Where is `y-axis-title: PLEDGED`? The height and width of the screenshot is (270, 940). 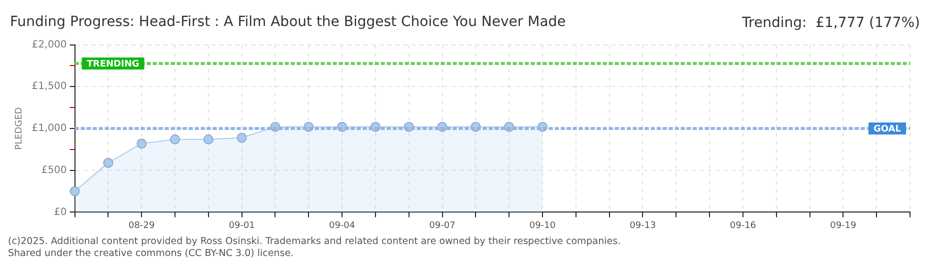 y-axis-title: PLEDGED is located at coordinates (19, 128).